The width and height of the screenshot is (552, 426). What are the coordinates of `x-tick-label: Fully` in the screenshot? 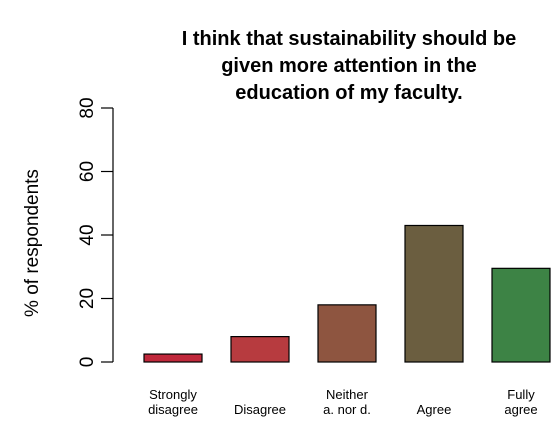 It's located at (521, 394).